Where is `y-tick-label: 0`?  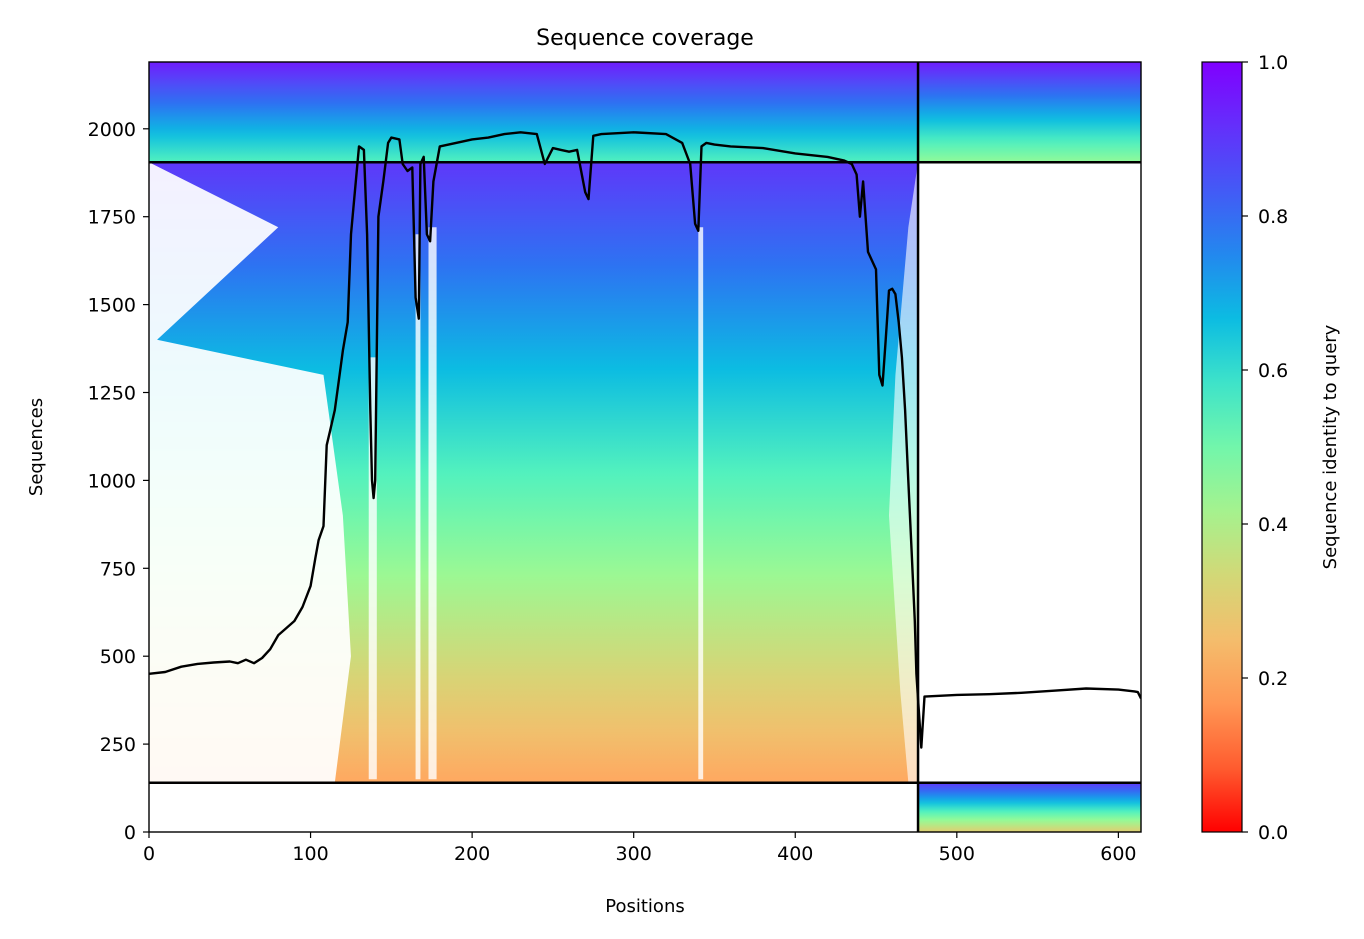
y-tick-label: 0 is located at coordinates (130, 833).